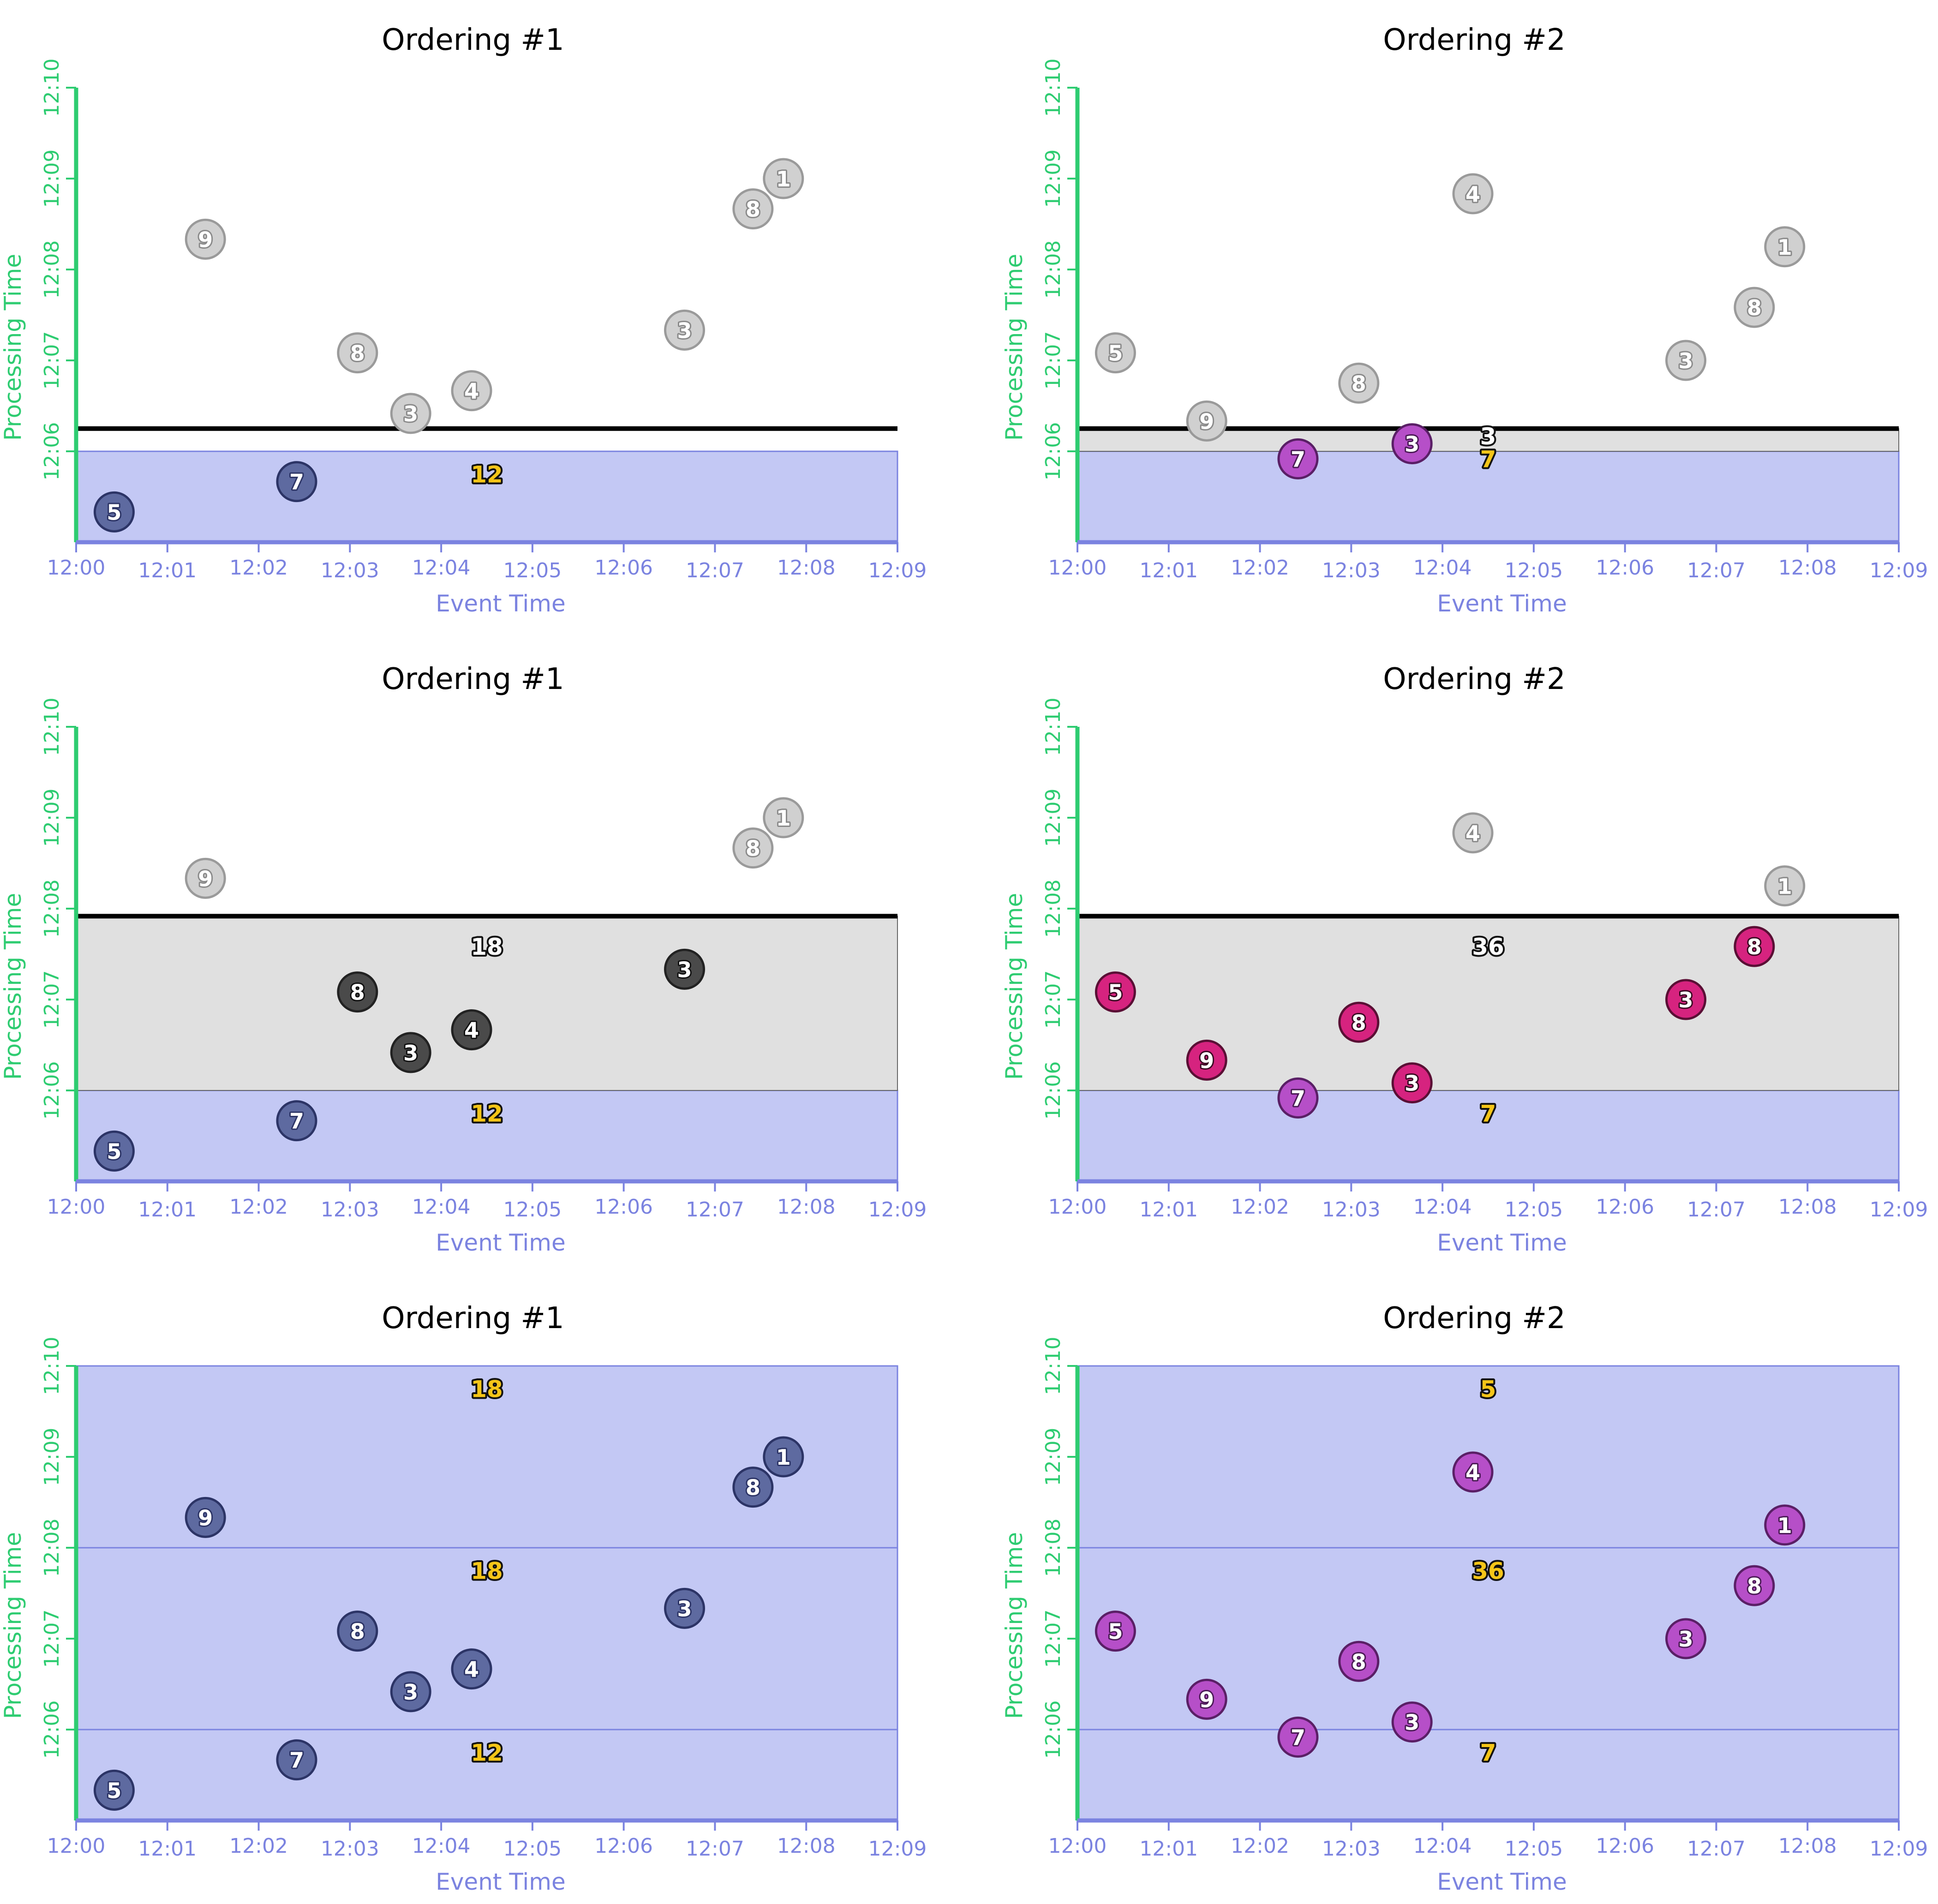  I want to click on data-point-value: 5, so click(1115, 353).